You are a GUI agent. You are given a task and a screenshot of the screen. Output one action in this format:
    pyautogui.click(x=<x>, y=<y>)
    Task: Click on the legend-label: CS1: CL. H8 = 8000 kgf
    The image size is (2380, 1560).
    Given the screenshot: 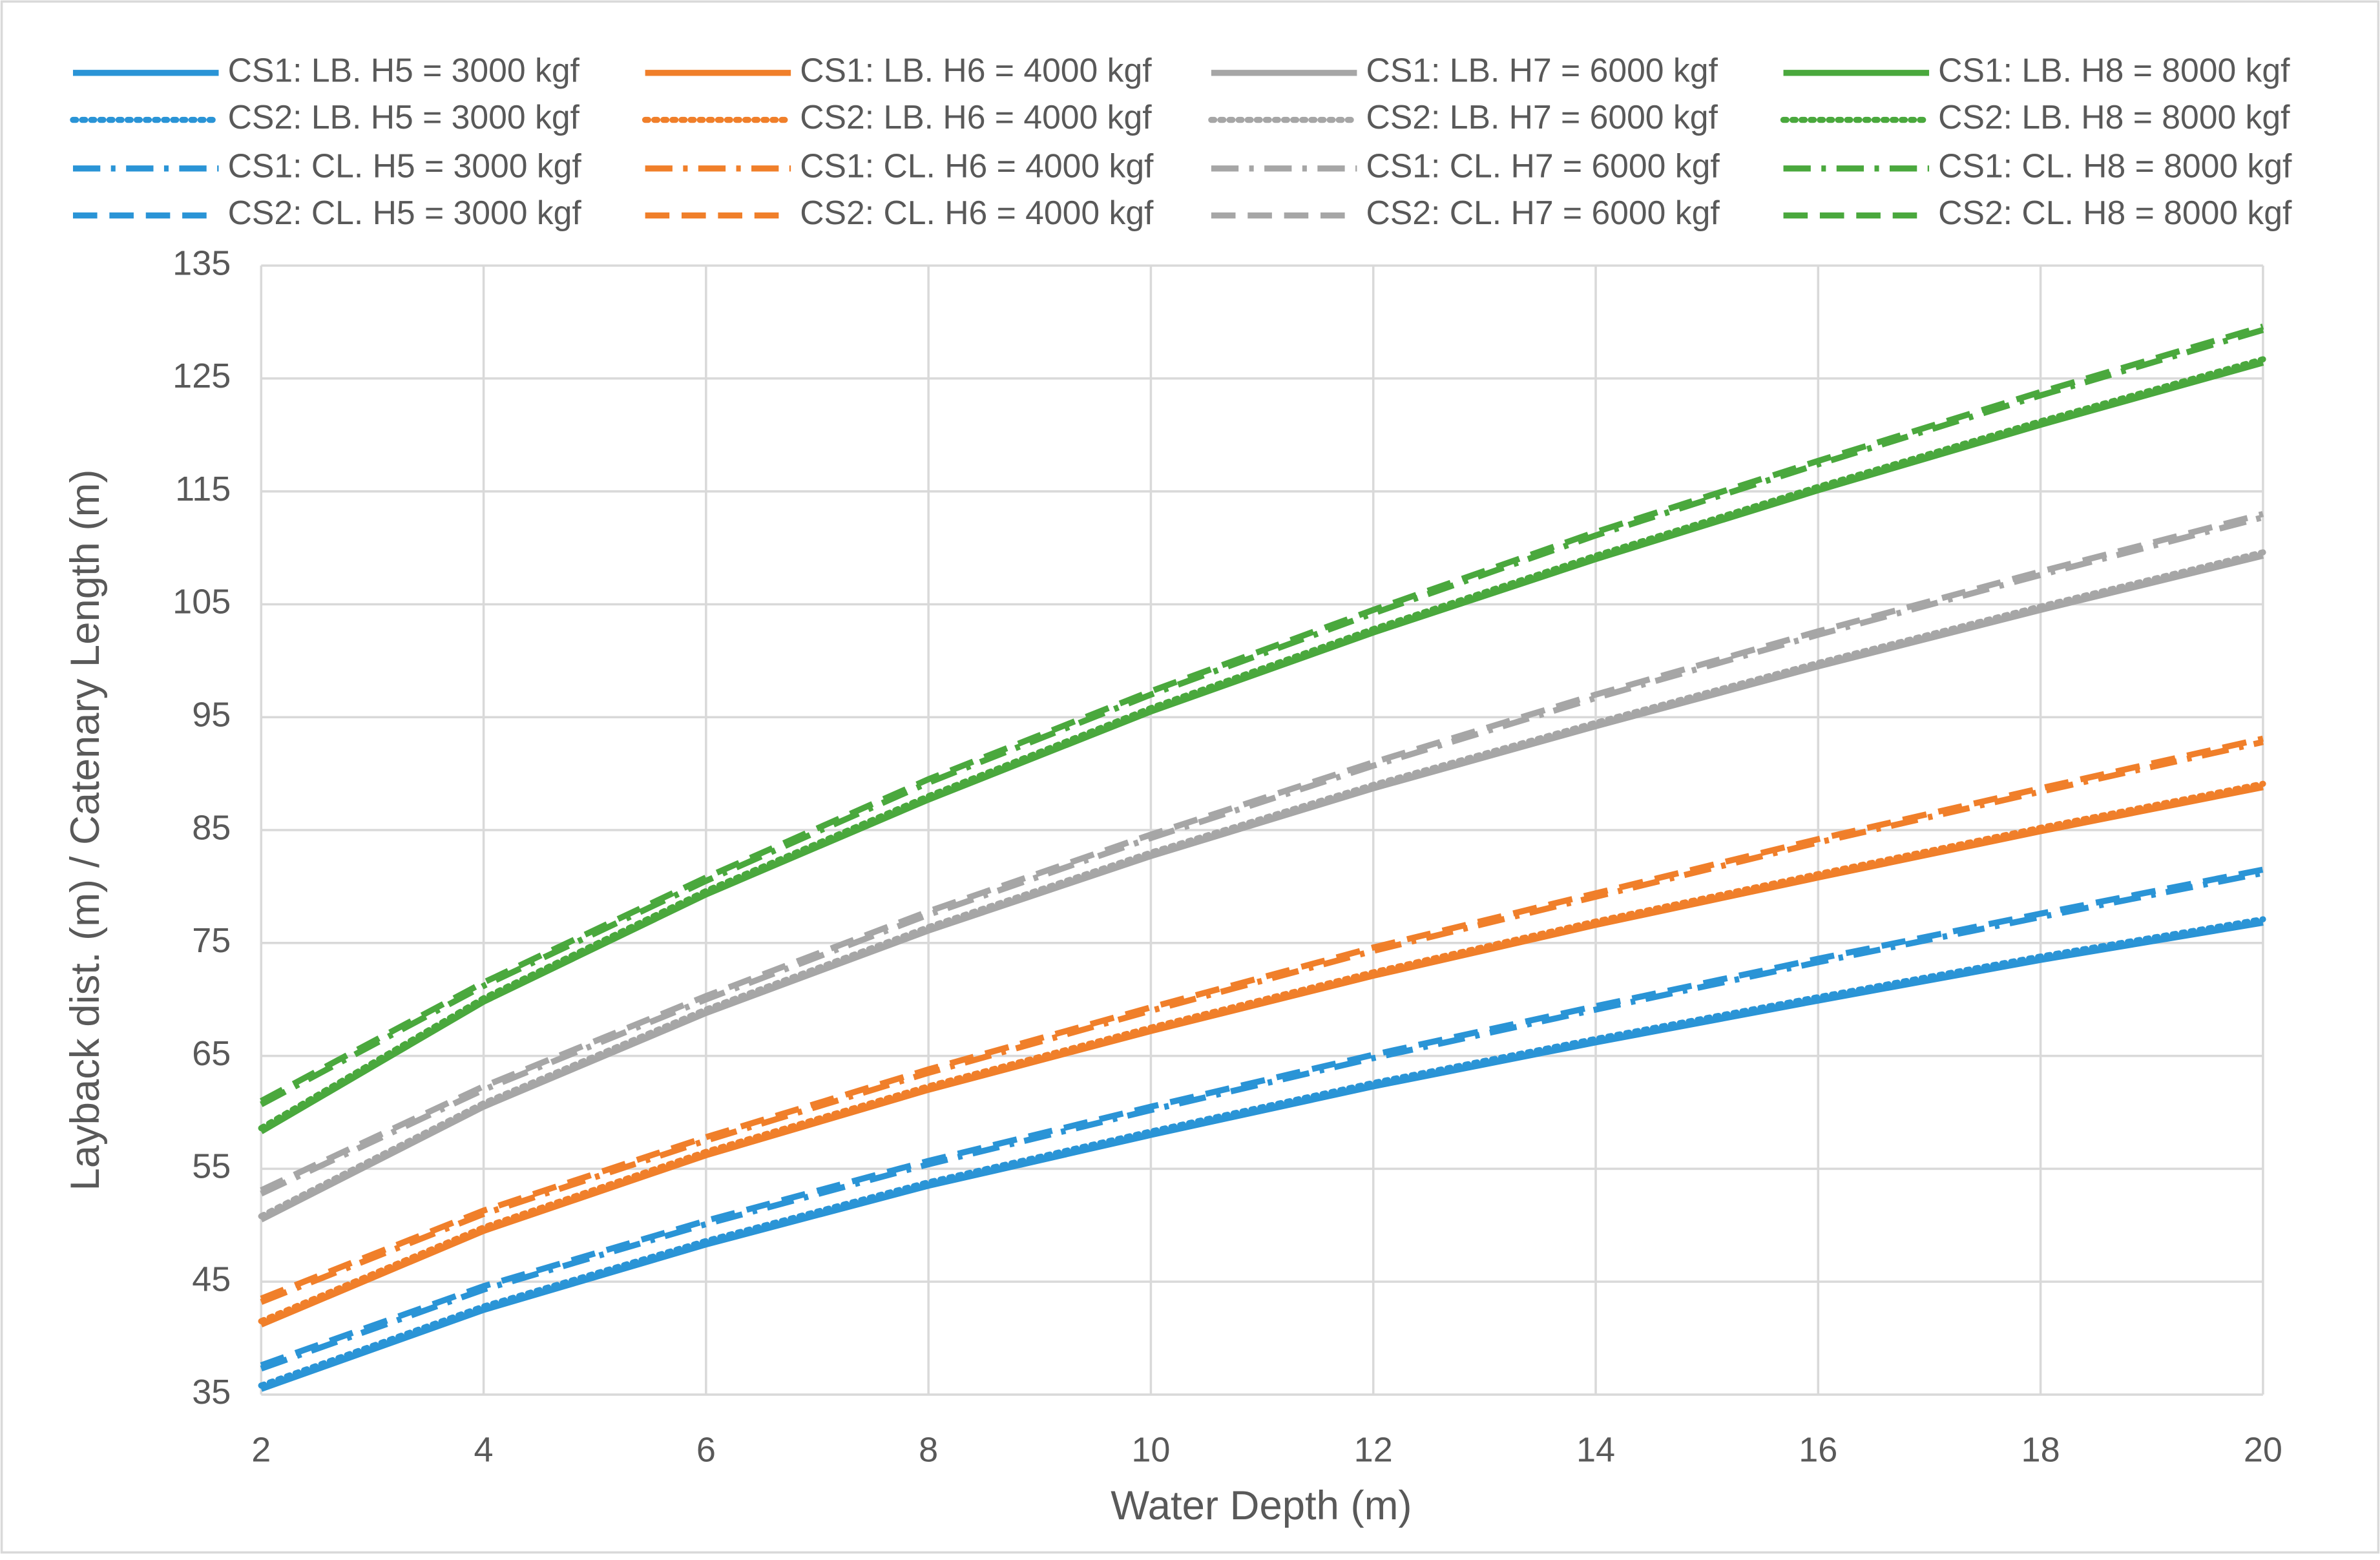 What is the action you would take?
    pyautogui.click(x=2115, y=165)
    